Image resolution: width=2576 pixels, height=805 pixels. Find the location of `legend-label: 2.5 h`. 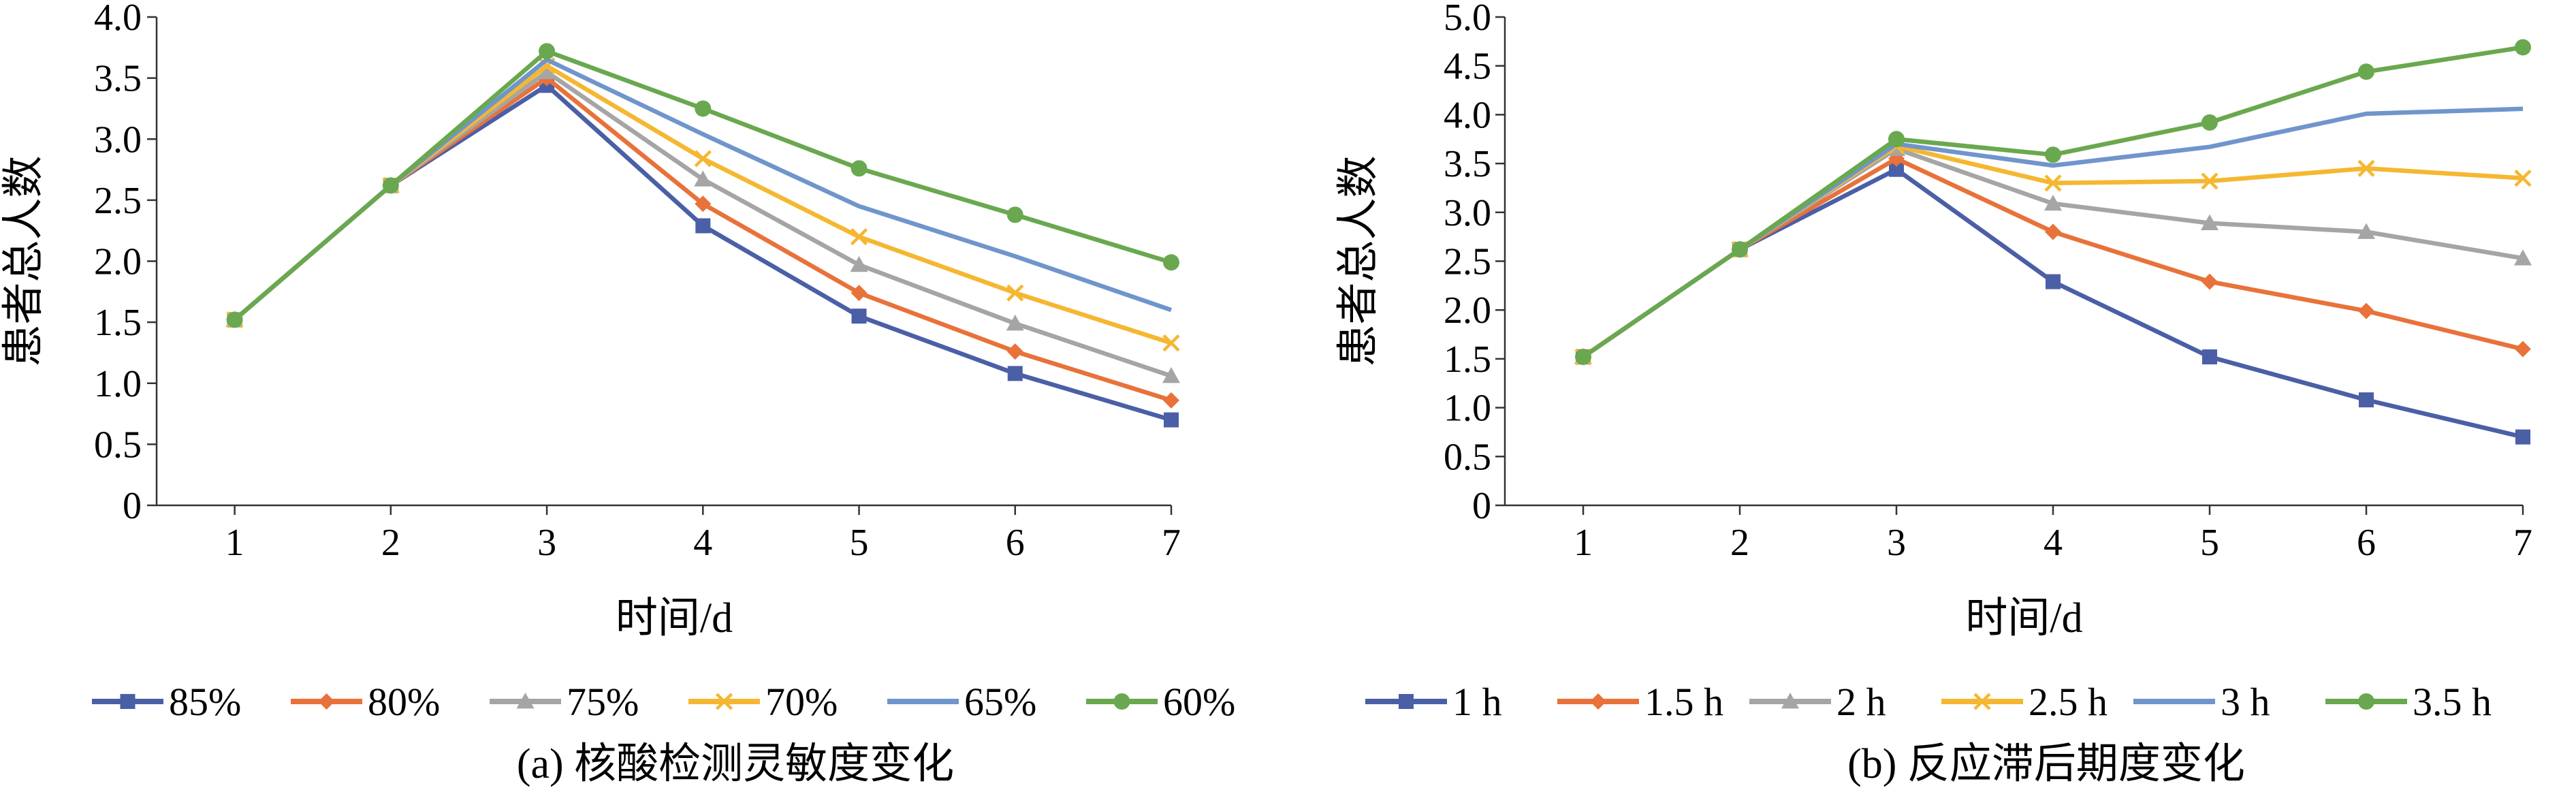

legend-label: 2.5 h is located at coordinates (2068, 702).